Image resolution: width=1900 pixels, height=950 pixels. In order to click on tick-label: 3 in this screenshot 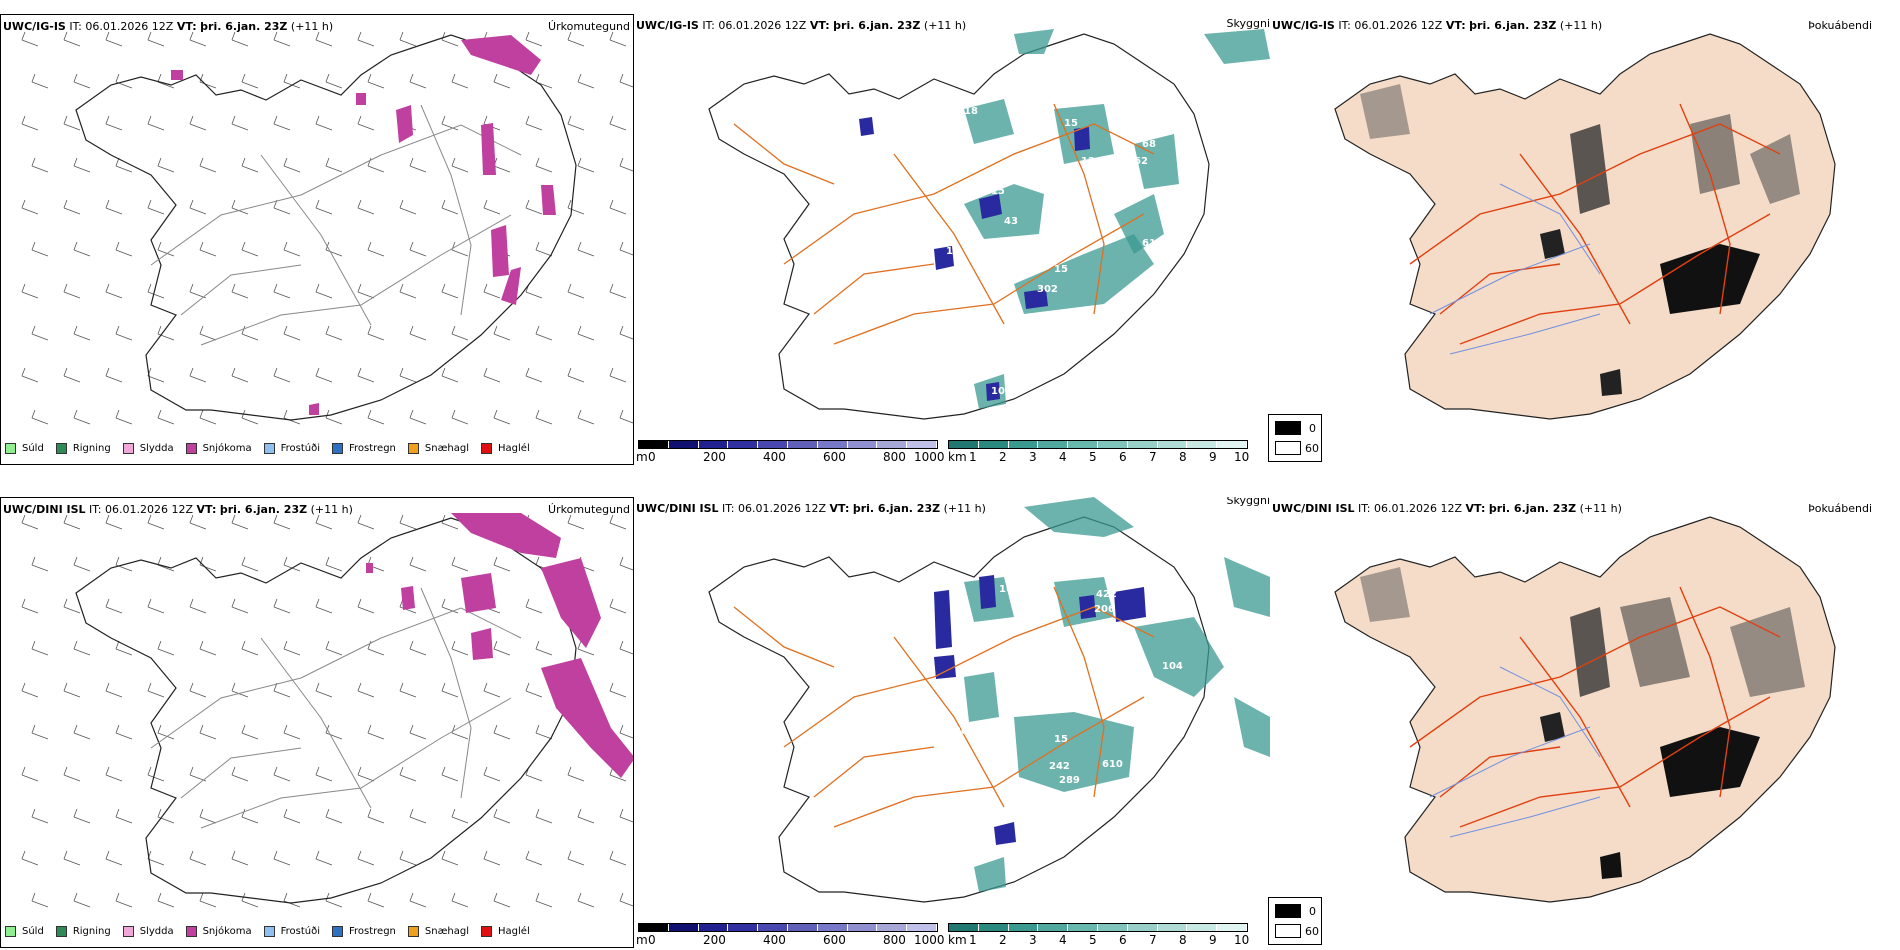, I will do `click(1033, 940)`.